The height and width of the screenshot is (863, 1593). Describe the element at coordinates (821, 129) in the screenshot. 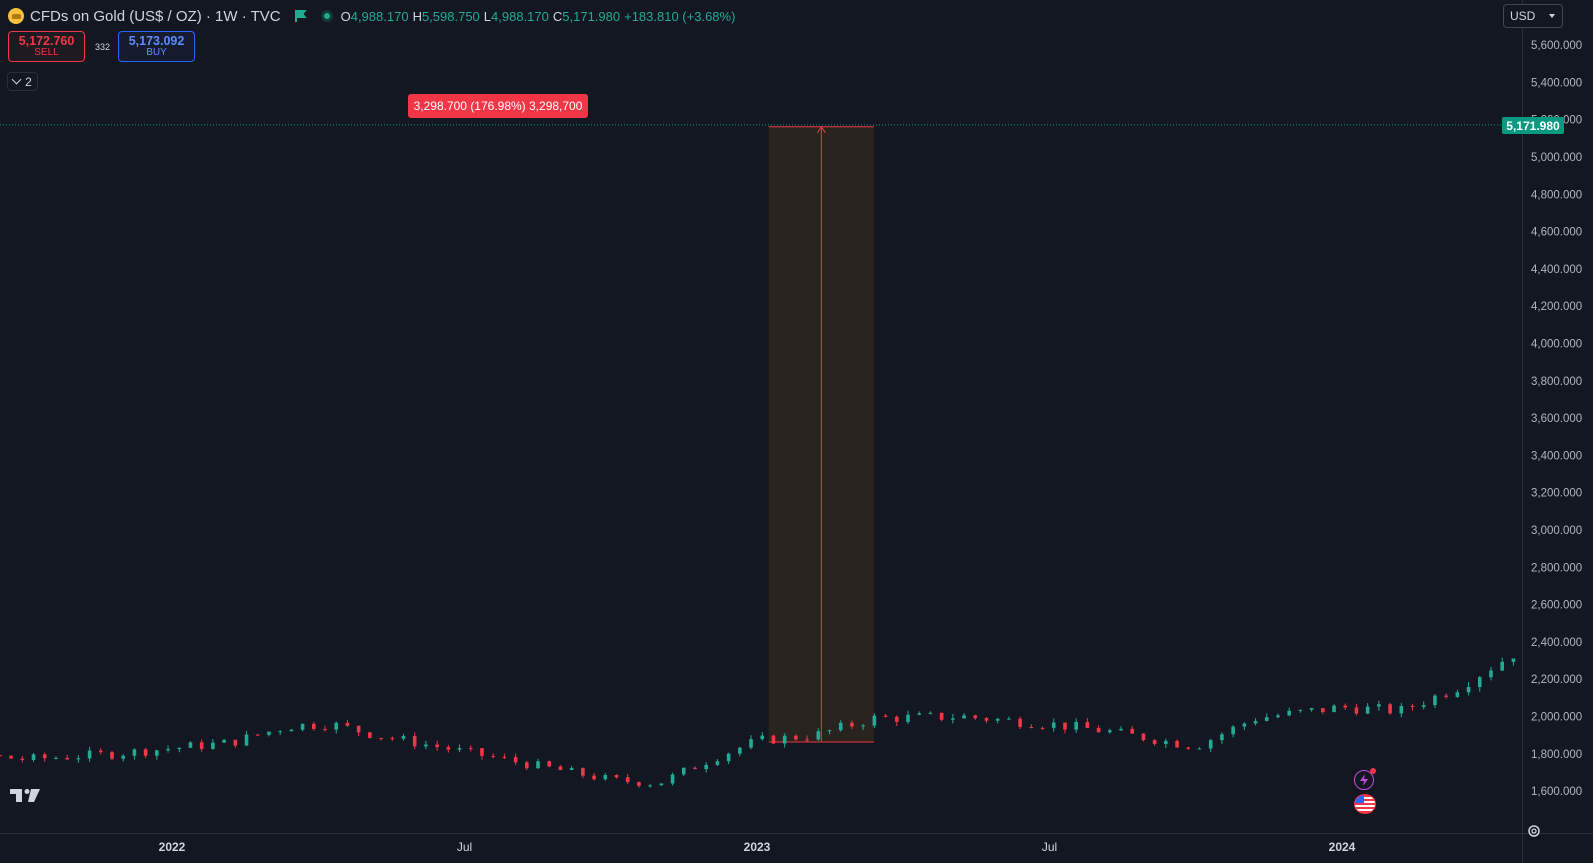

I see `measure-arrow-head` at that location.